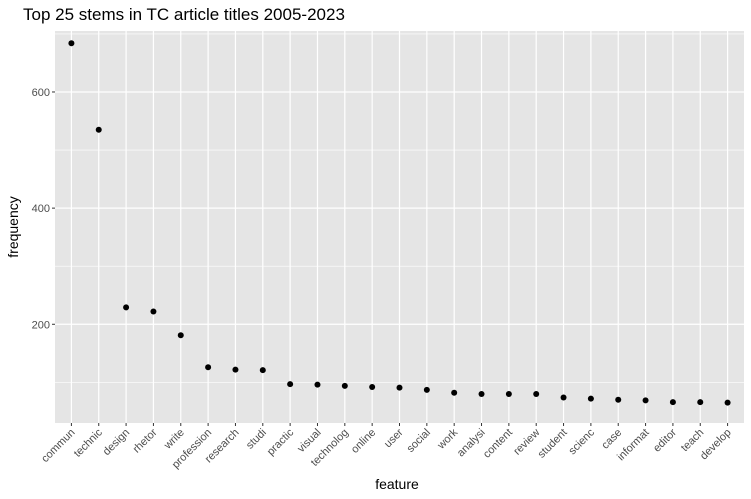  I want to click on x-tick-label: online, so click(363, 441).